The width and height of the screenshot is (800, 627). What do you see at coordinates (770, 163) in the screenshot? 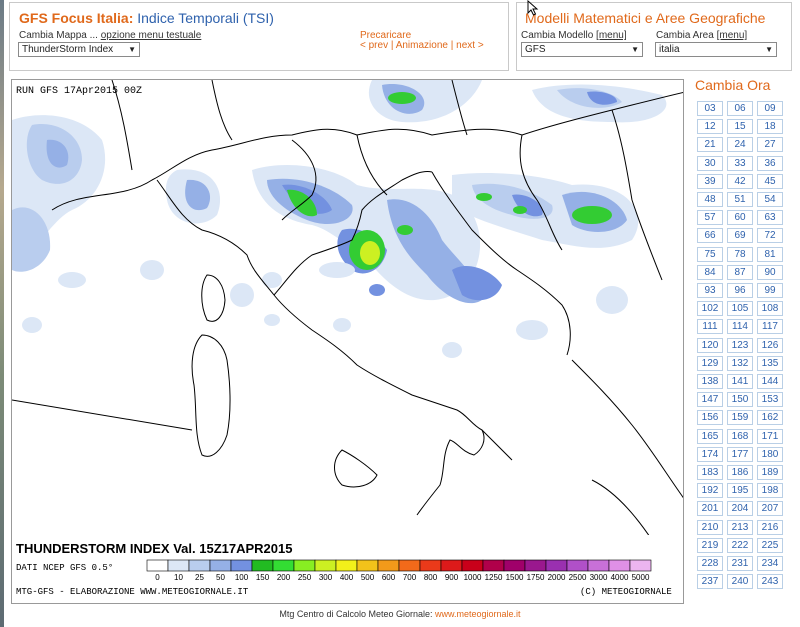
I see `hour-button: 36` at bounding box center [770, 163].